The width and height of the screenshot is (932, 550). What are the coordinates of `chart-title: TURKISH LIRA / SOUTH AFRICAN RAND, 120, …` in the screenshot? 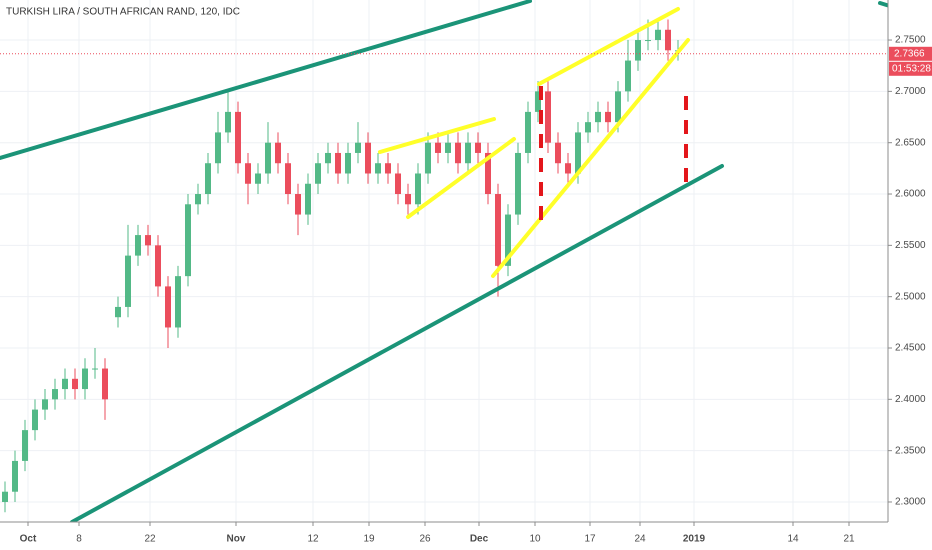 It's located at (123, 12).